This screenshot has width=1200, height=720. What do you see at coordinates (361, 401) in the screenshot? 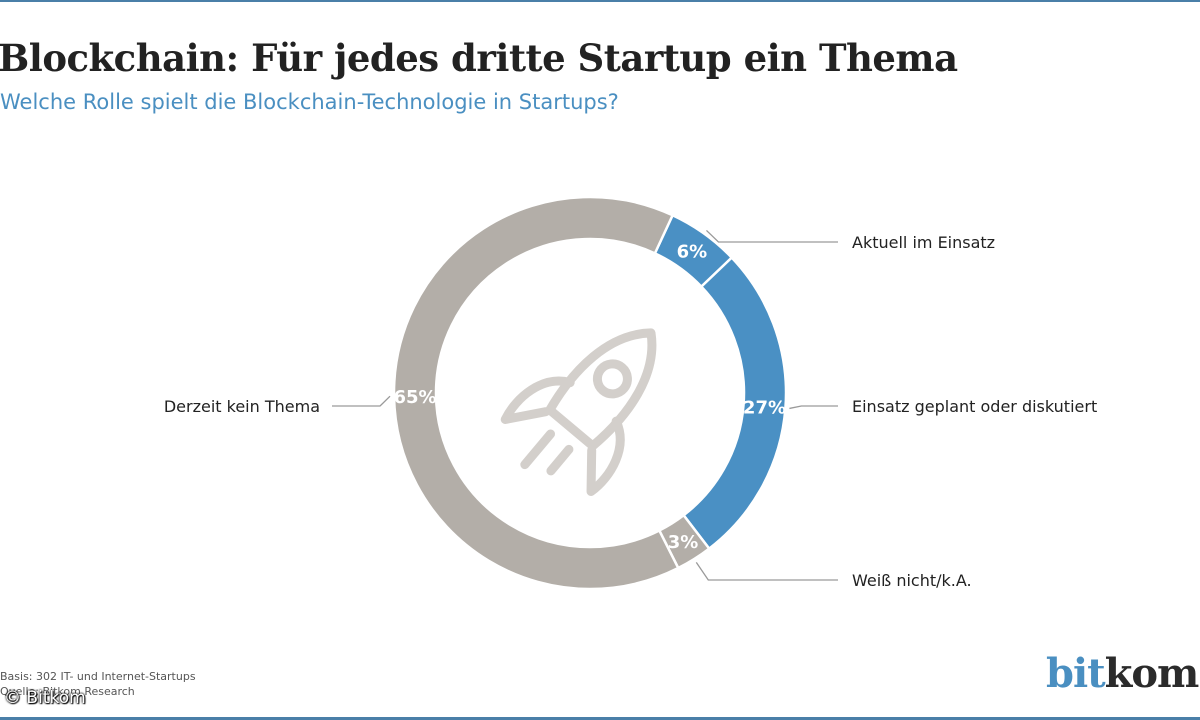
I see `leader-line-derzeit-kein-thema` at bounding box center [361, 401].